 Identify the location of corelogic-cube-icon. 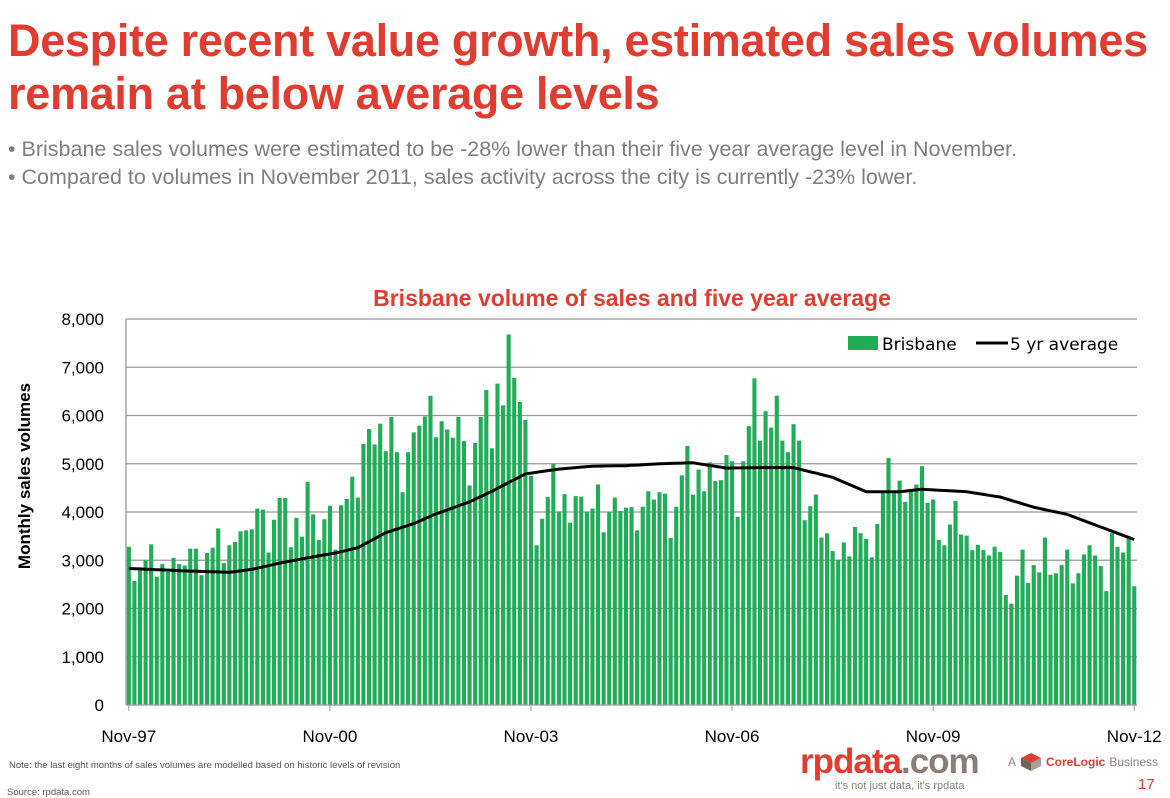
(1031, 762).